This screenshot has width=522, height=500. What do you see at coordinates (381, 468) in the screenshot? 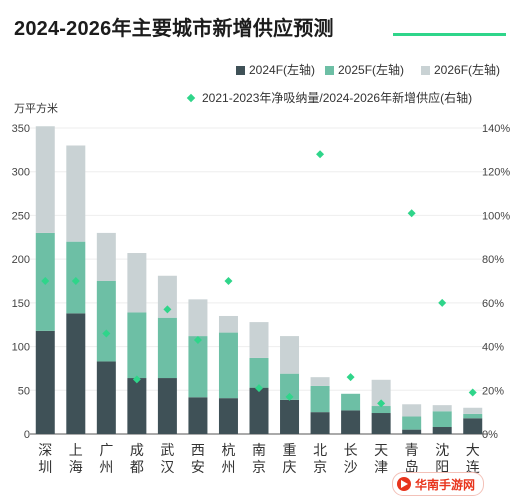
I see `x-tick-label-11-char-1: 津` at bounding box center [381, 468].